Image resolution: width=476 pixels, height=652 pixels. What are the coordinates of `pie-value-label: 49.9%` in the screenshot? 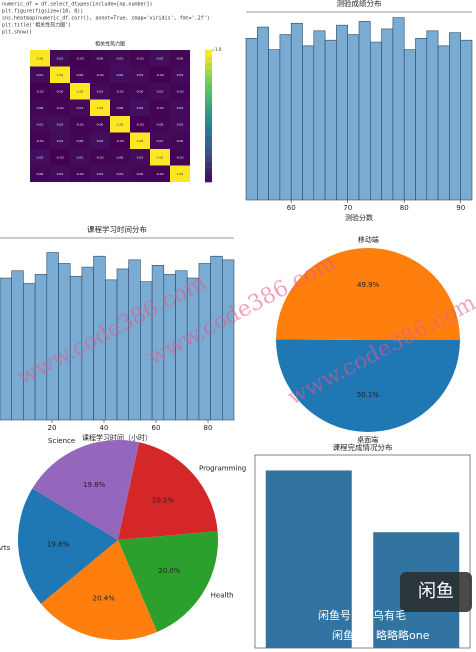 It's located at (368, 285).